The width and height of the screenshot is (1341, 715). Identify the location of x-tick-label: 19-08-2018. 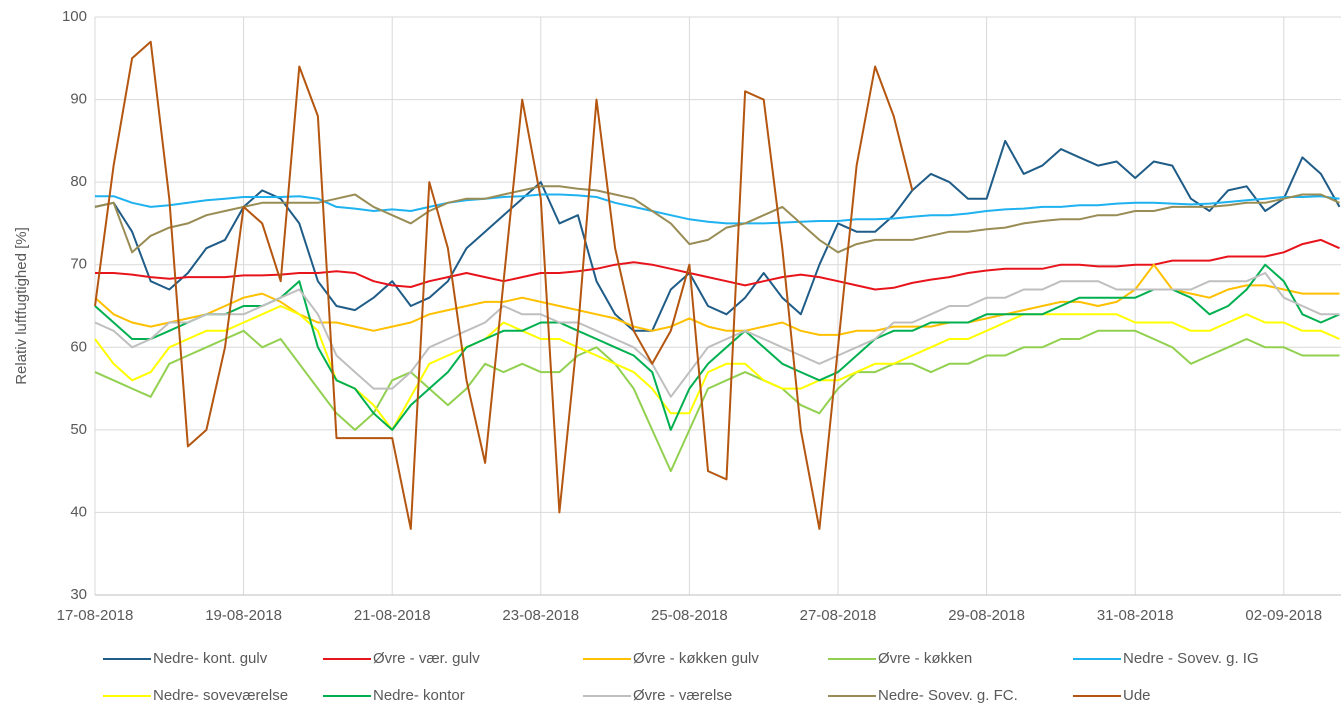
(243, 615).